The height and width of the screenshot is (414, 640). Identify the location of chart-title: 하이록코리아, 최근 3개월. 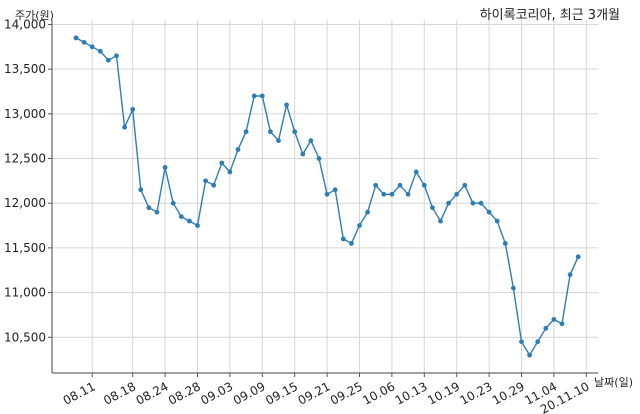
(550, 15).